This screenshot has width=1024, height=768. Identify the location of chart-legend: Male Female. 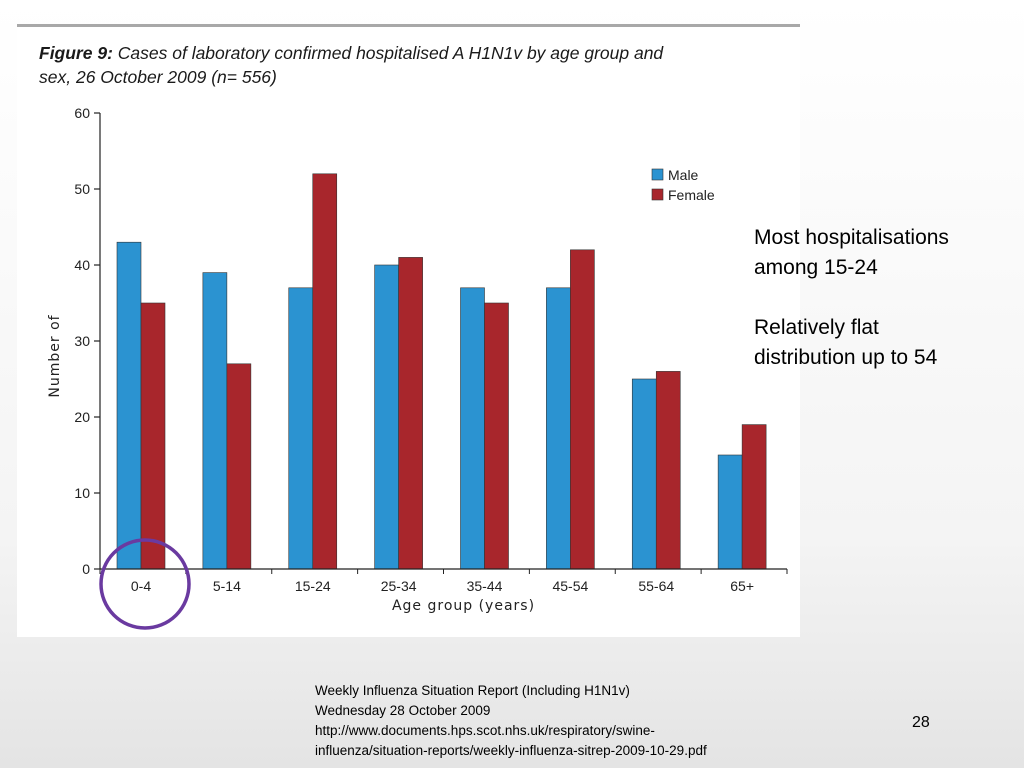
(683, 185).